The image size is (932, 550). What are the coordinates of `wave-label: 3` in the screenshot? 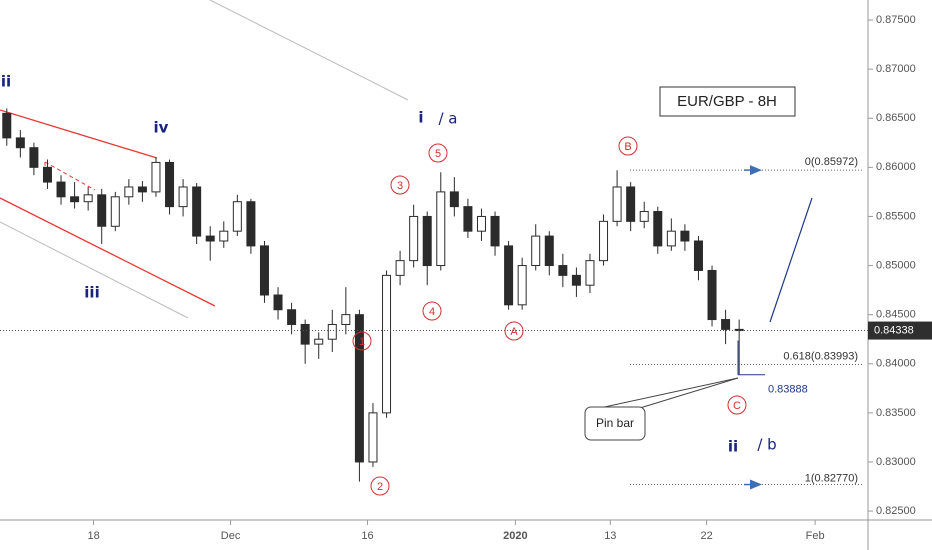 It's located at (400, 186).